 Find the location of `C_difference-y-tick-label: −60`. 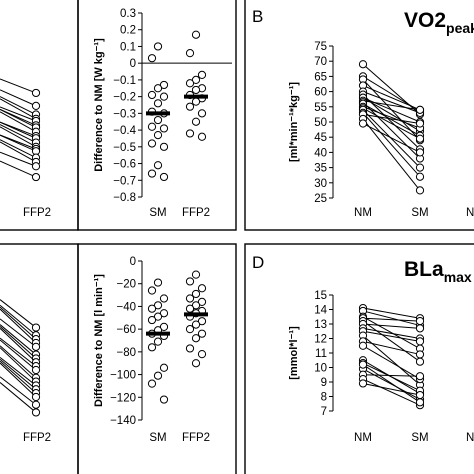

C_difference-y-tick-label: −60 is located at coordinates (126, 330).